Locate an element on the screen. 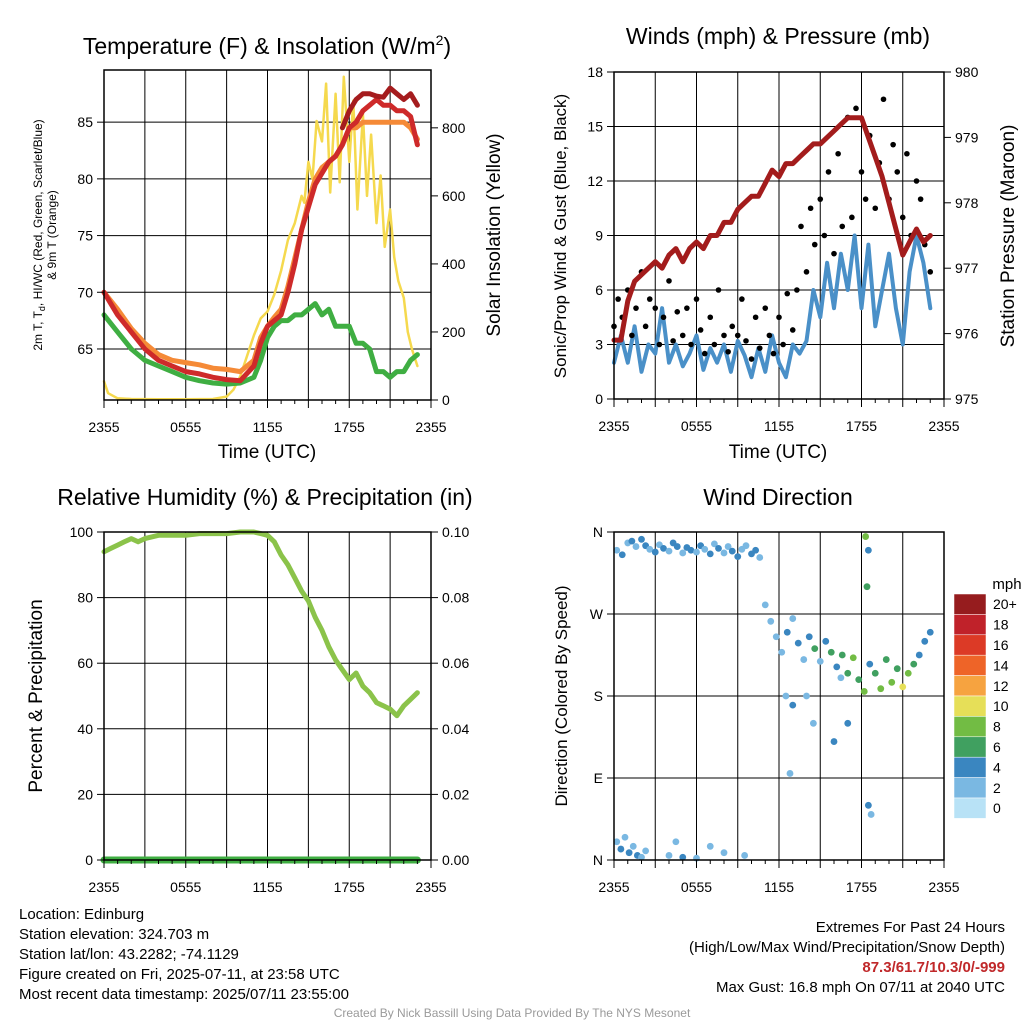 The height and width of the screenshot is (1024, 1024). y2-tick-label: 0.00 is located at coordinates (455, 860).